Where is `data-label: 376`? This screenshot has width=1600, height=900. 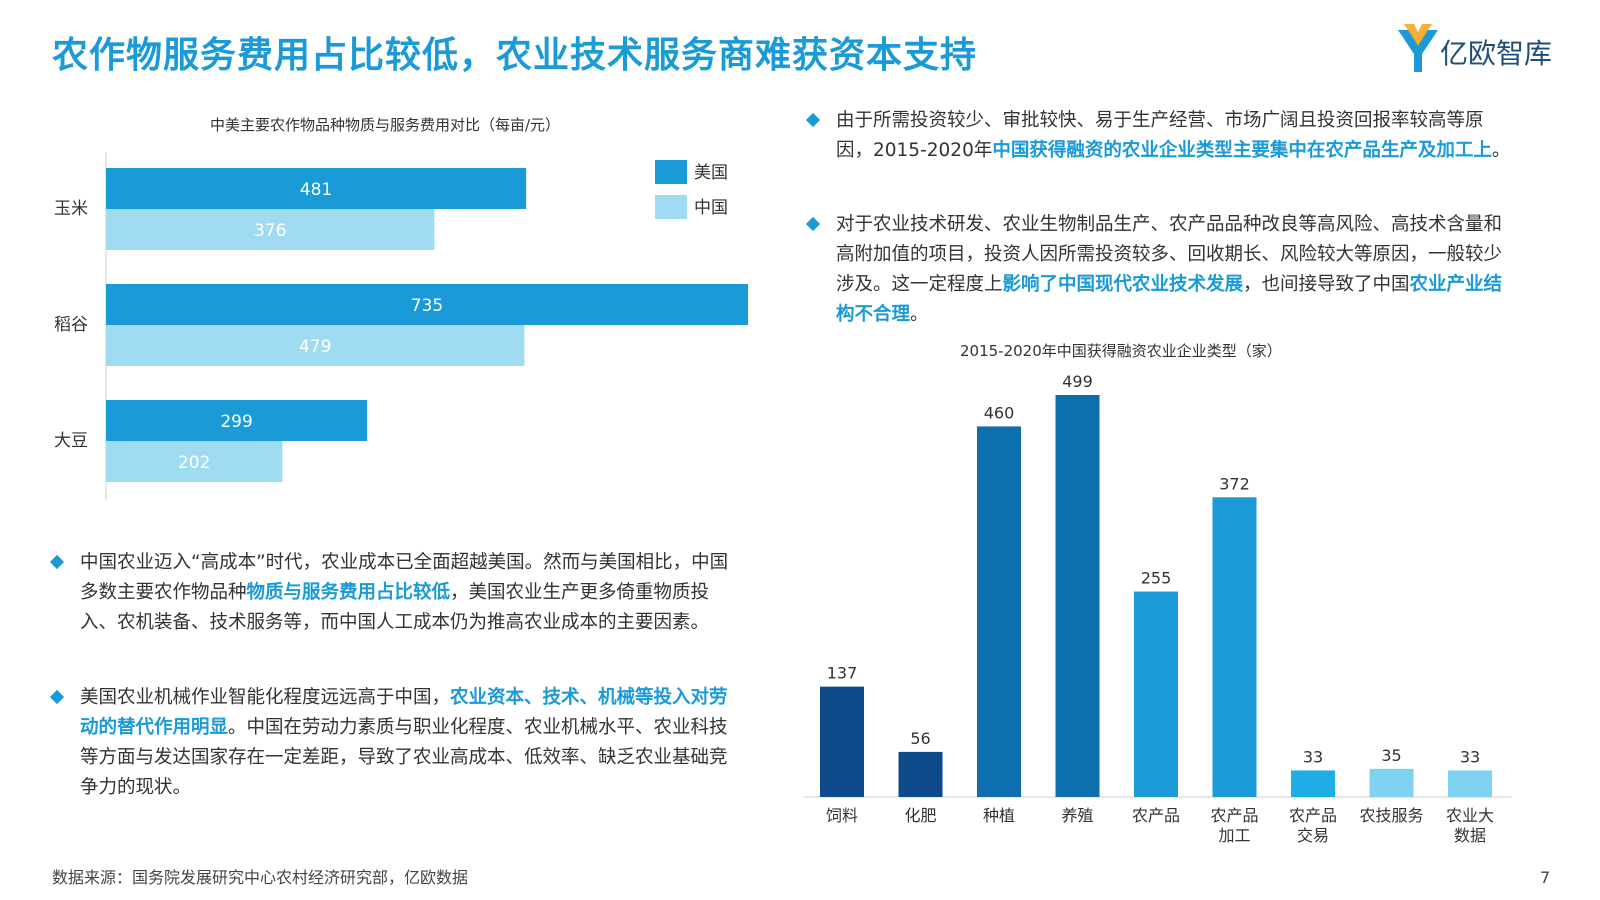 data-label: 376 is located at coordinates (270, 231).